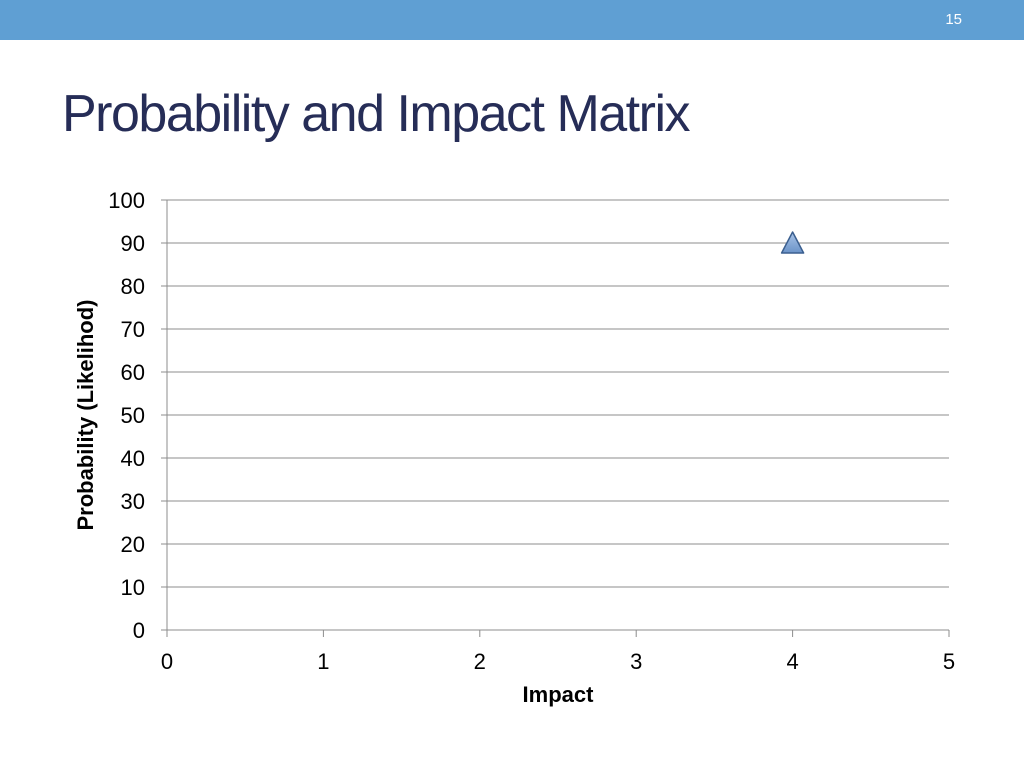 The width and height of the screenshot is (1024, 768). What do you see at coordinates (792, 661) in the screenshot?
I see `x-tick-label: 4` at bounding box center [792, 661].